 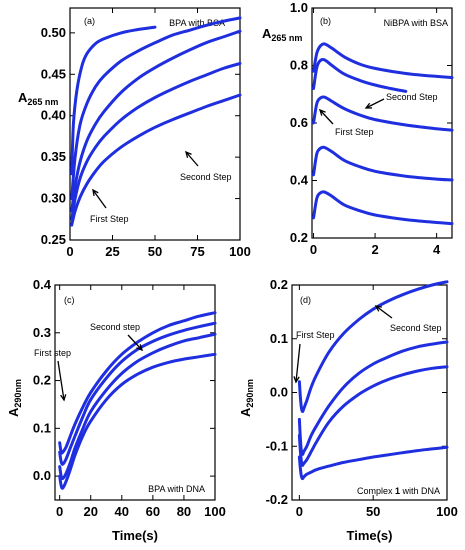 I want to click on panel-label: (a), so click(x=89, y=21).